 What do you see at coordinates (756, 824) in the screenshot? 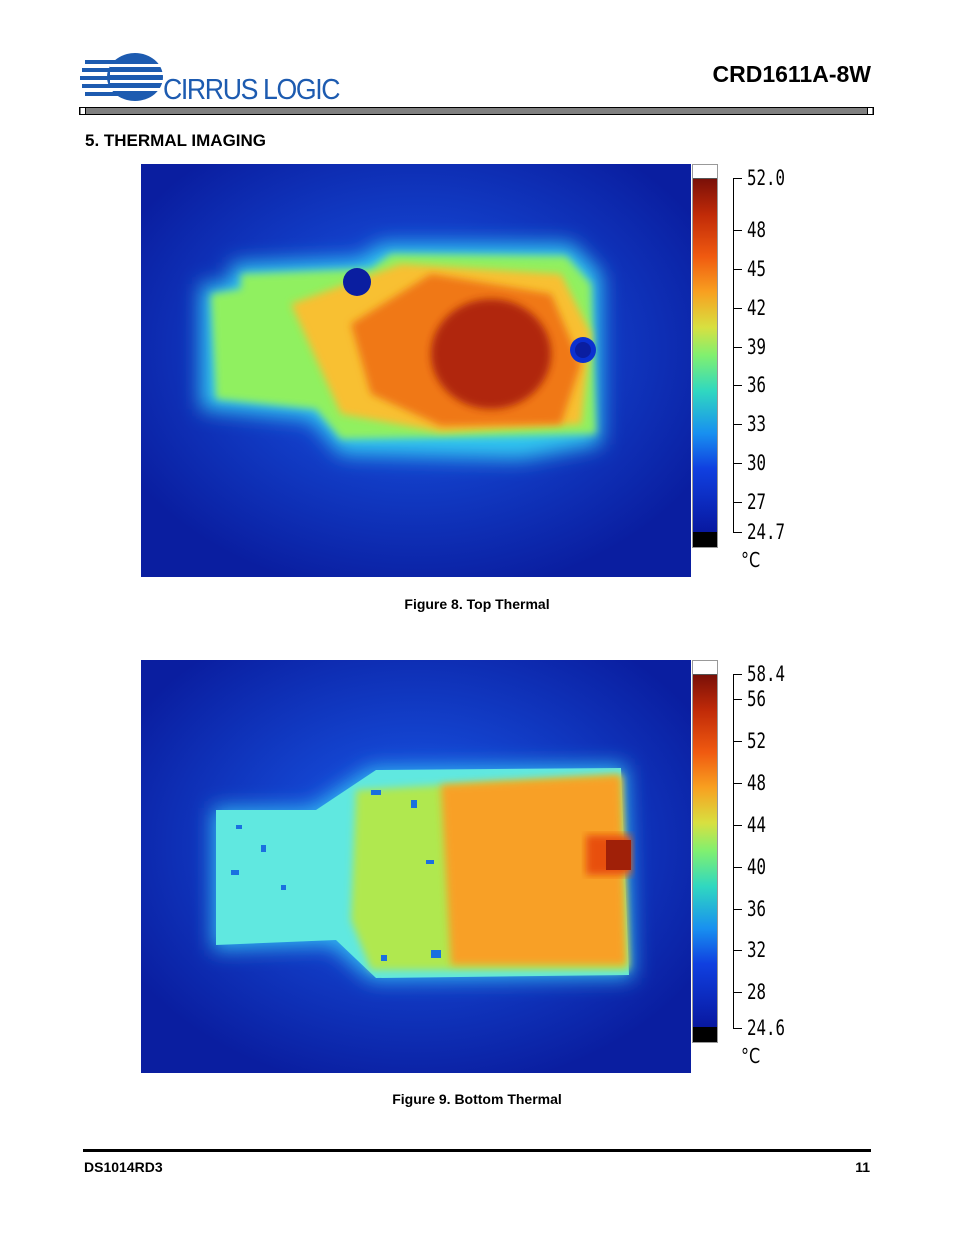
I see `scale-tick-label: 44` at bounding box center [756, 824].